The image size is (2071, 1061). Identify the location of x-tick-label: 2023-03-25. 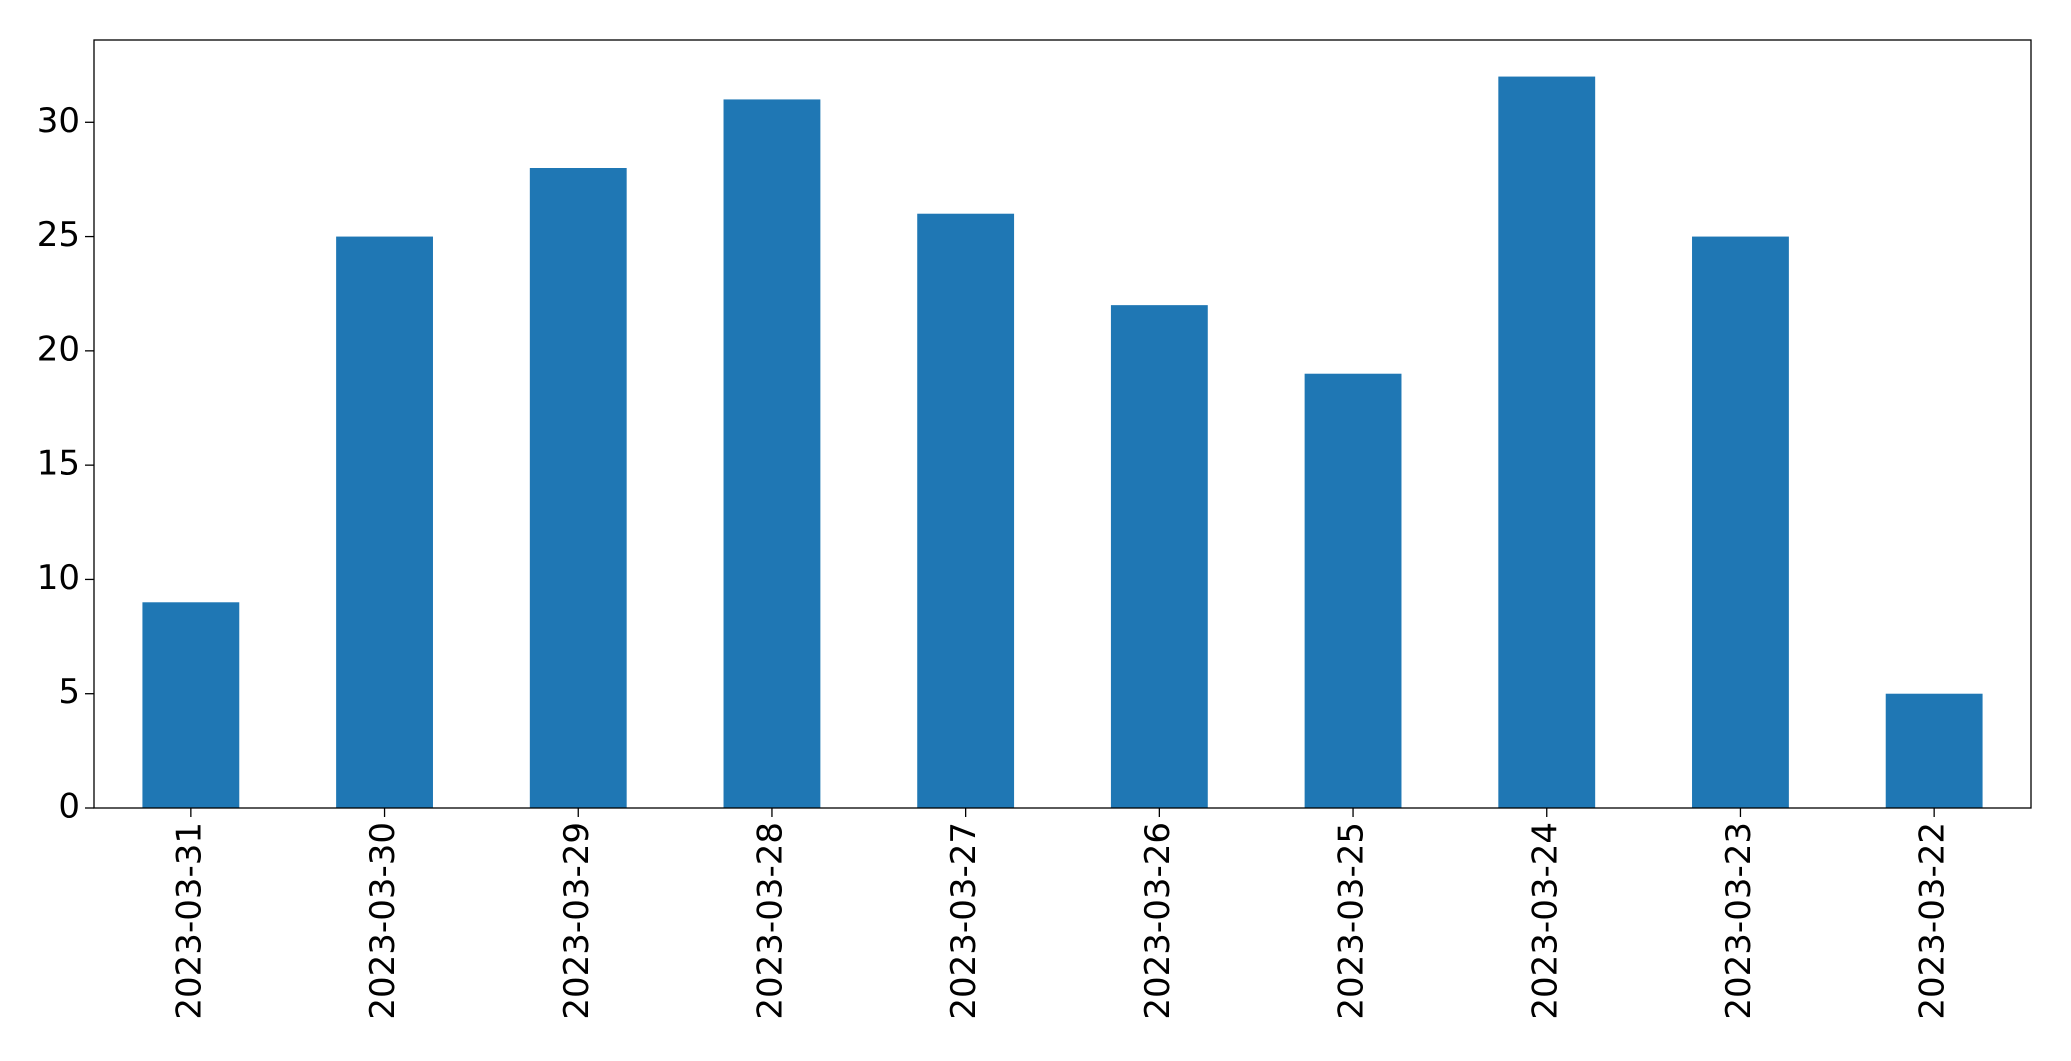
(1352, 921).